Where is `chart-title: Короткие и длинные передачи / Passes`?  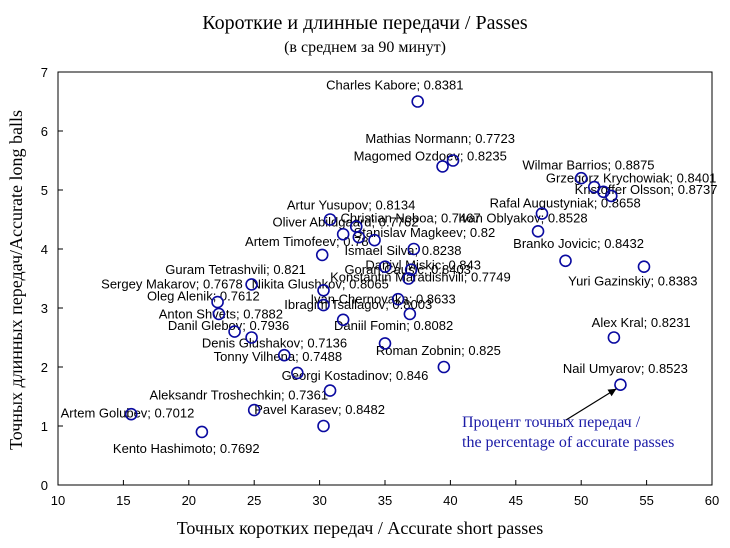
chart-title: Короткие и длинные передачи / Passes is located at coordinates (365, 23).